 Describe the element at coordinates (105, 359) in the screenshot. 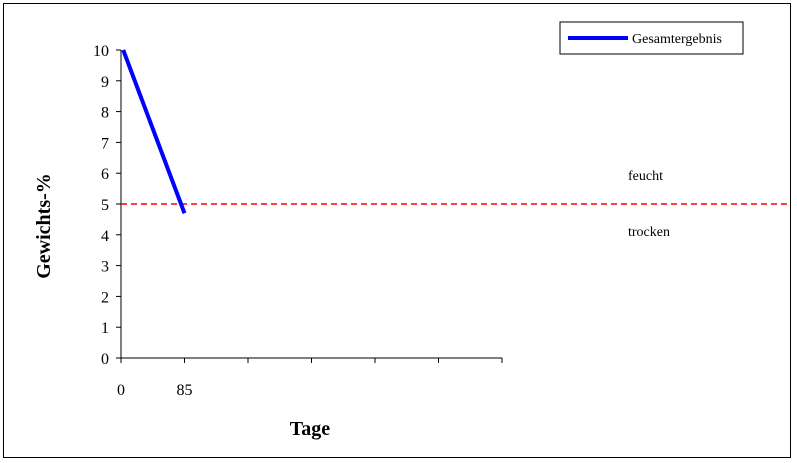

I see `y-tick-label: 0` at that location.